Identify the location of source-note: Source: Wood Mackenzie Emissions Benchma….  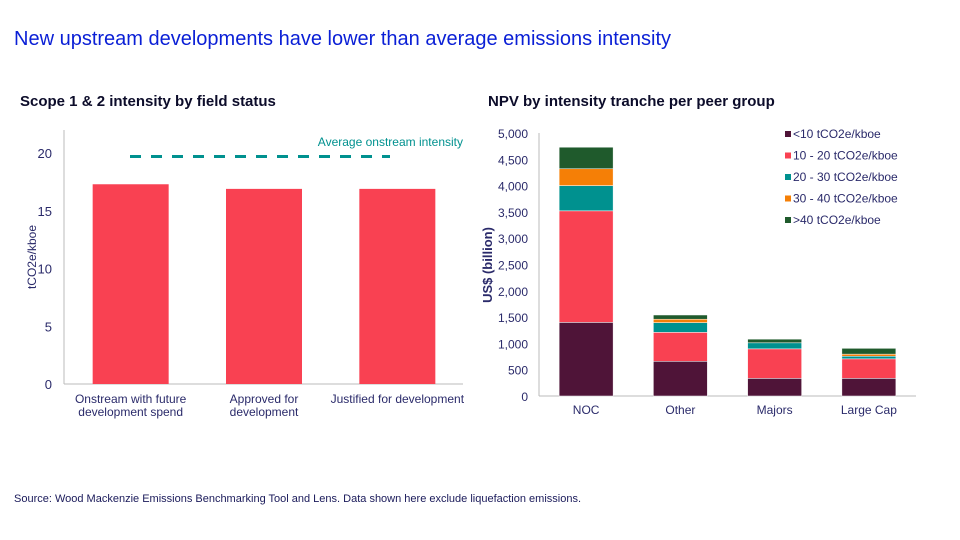
(298, 499).